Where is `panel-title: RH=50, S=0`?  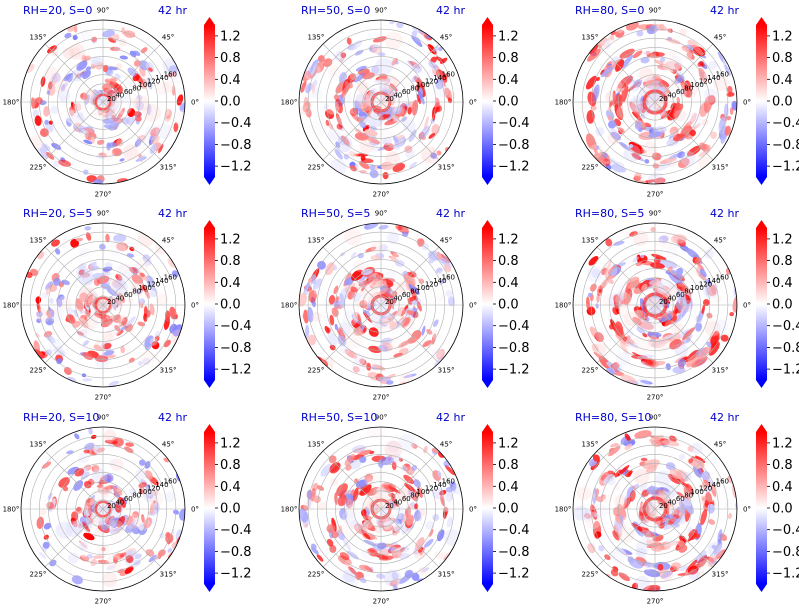
panel-title: RH=50, S=0 is located at coordinates (335, 10).